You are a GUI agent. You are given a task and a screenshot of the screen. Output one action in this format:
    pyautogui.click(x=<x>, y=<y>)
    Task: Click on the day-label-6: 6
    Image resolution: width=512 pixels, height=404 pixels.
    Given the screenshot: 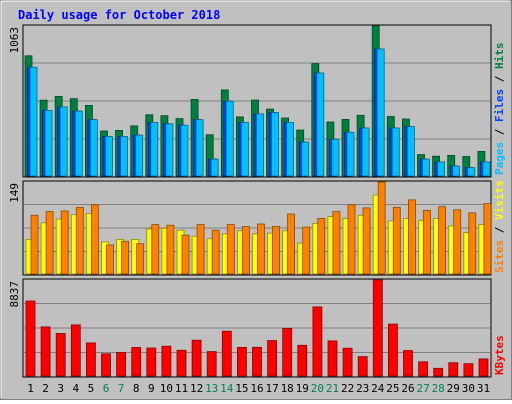 What is the action you would take?
    pyautogui.click(x=106, y=388)
    